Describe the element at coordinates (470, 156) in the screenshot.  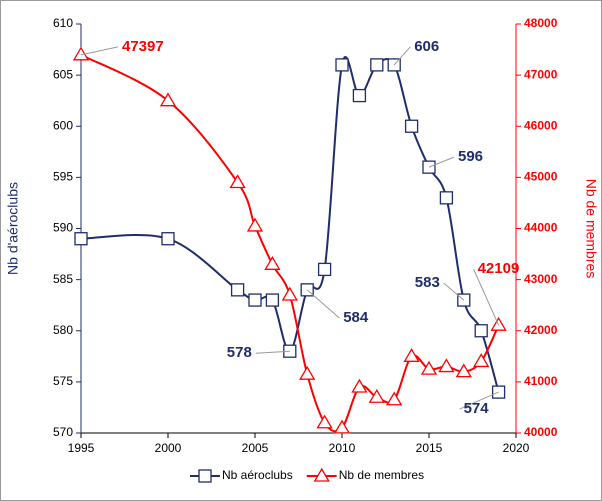
I see `data-label: 596` at that location.